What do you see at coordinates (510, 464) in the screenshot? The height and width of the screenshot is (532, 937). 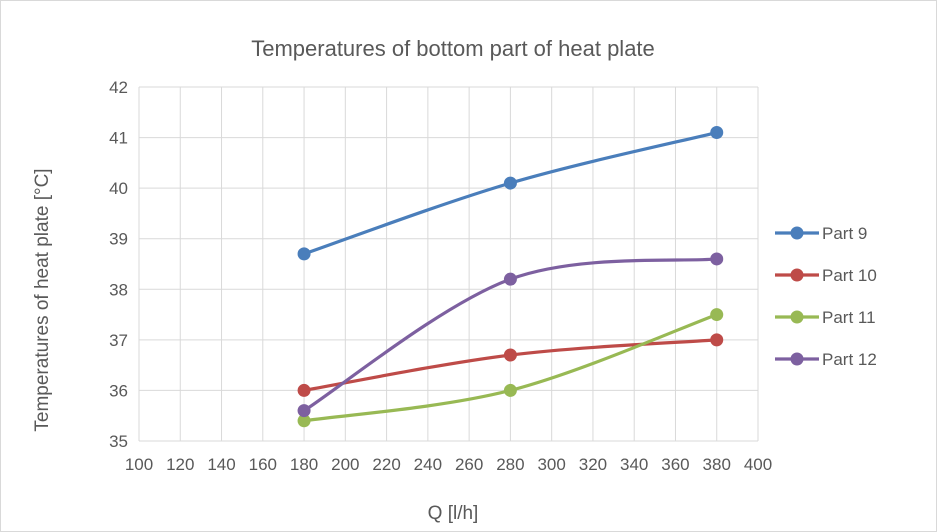 I see `x-tick-label: 280` at bounding box center [510, 464].